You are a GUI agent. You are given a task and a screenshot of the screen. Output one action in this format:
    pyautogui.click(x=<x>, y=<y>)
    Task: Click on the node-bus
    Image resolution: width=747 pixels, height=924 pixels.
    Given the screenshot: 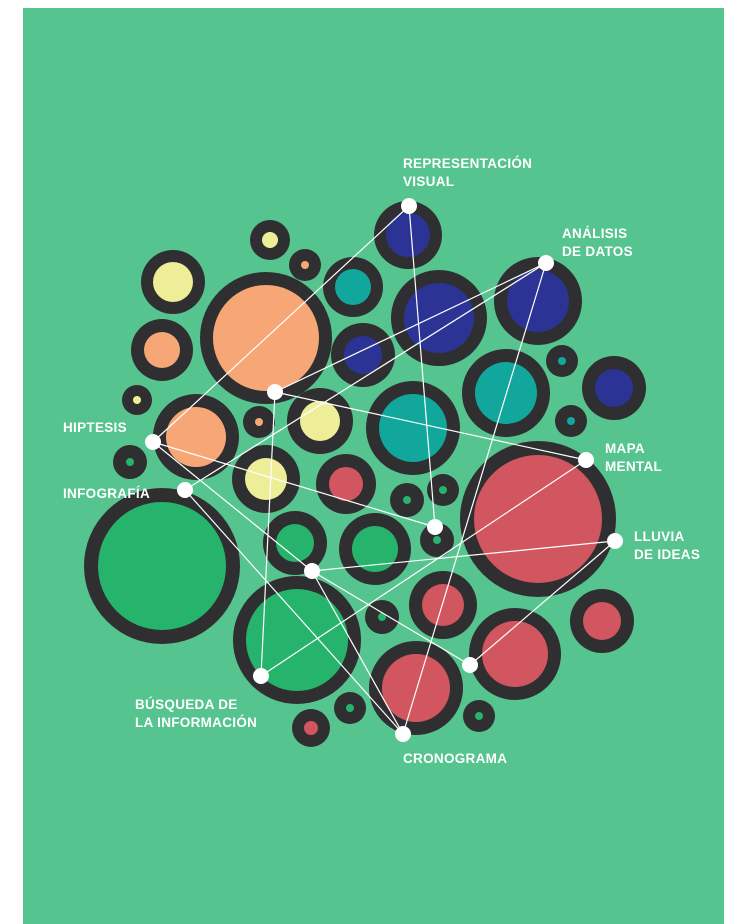 What is the action you would take?
    pyautogui.click(x=261, y=676)
    